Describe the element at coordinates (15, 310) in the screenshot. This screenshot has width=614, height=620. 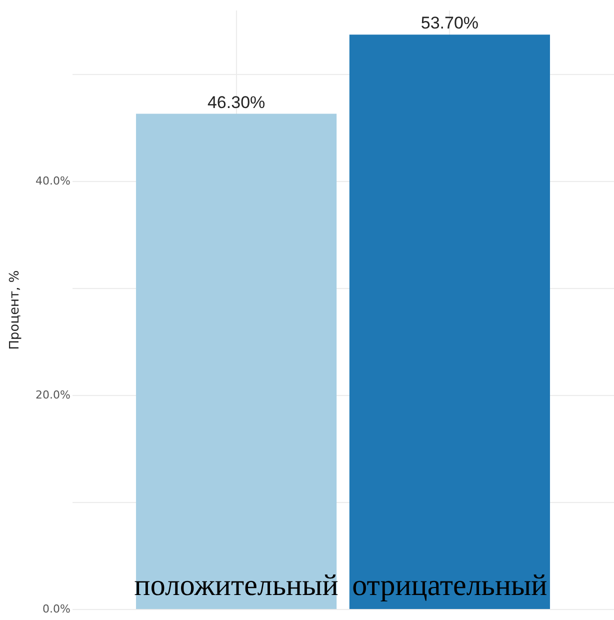
I see `y-axis-title: Процент, %` at that location.